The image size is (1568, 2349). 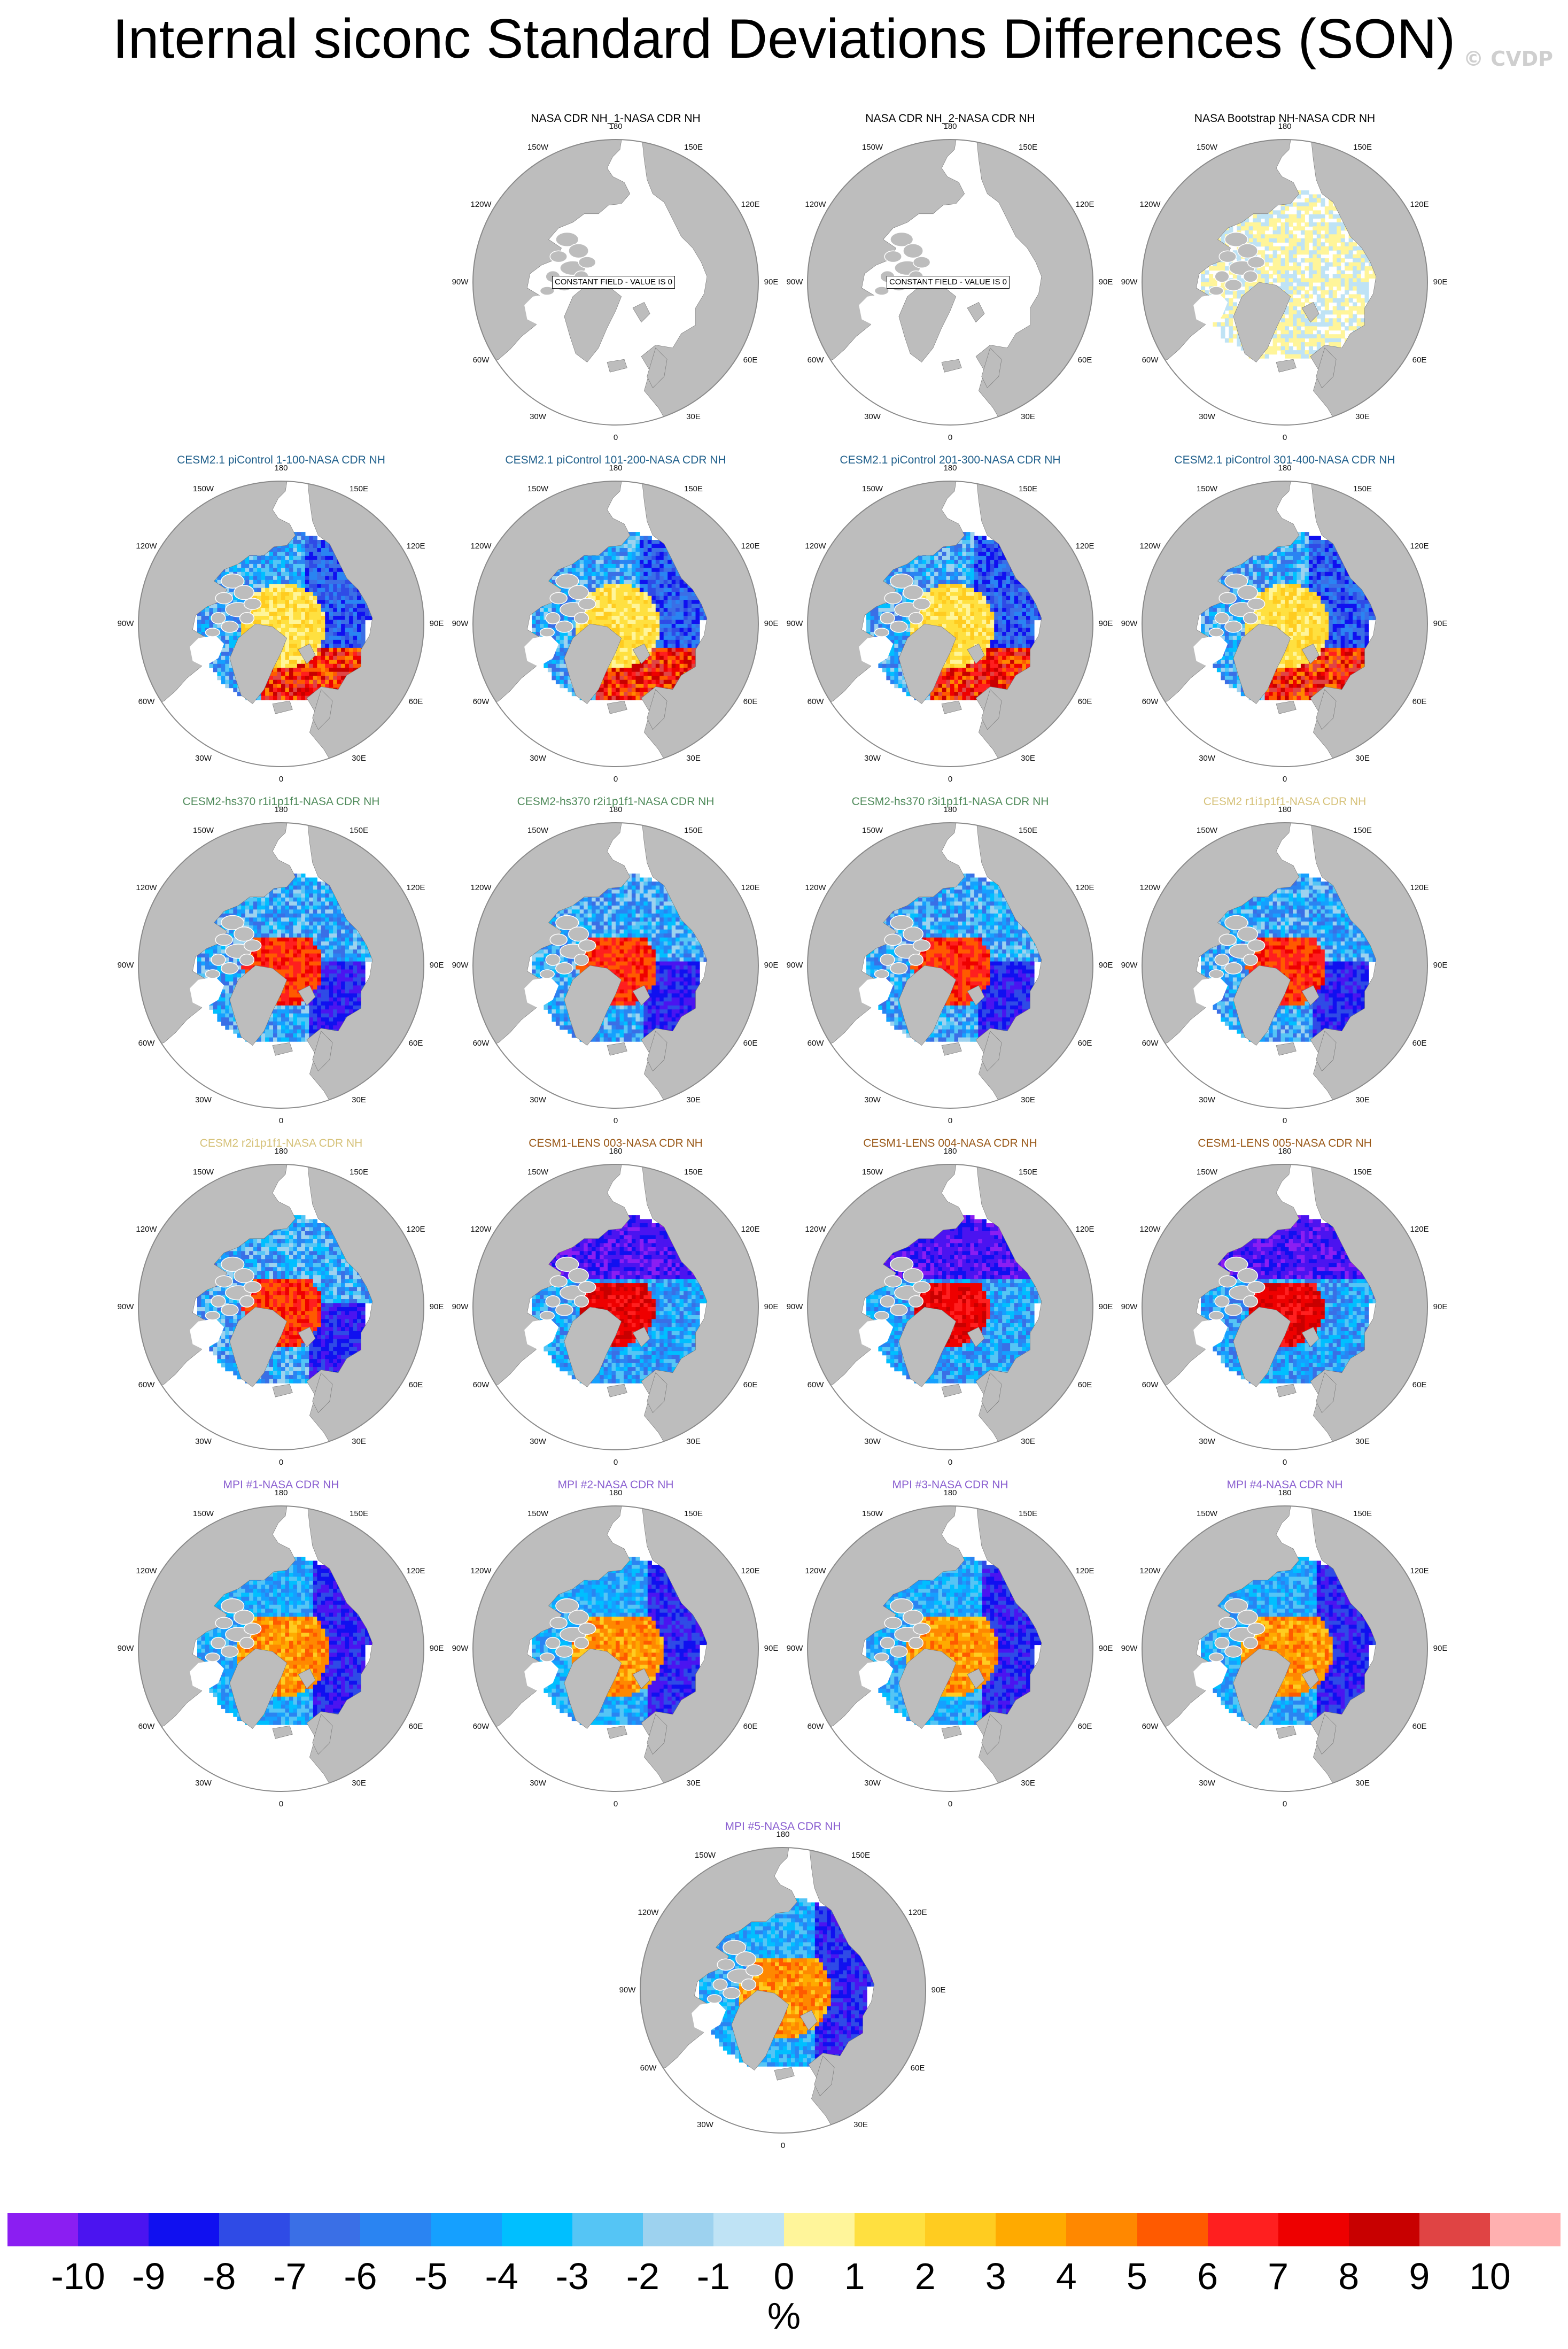 I want to click on panel-title: CESM2.1 piControl 1-100-NASA CDR NH, so click(x=281, y=460).